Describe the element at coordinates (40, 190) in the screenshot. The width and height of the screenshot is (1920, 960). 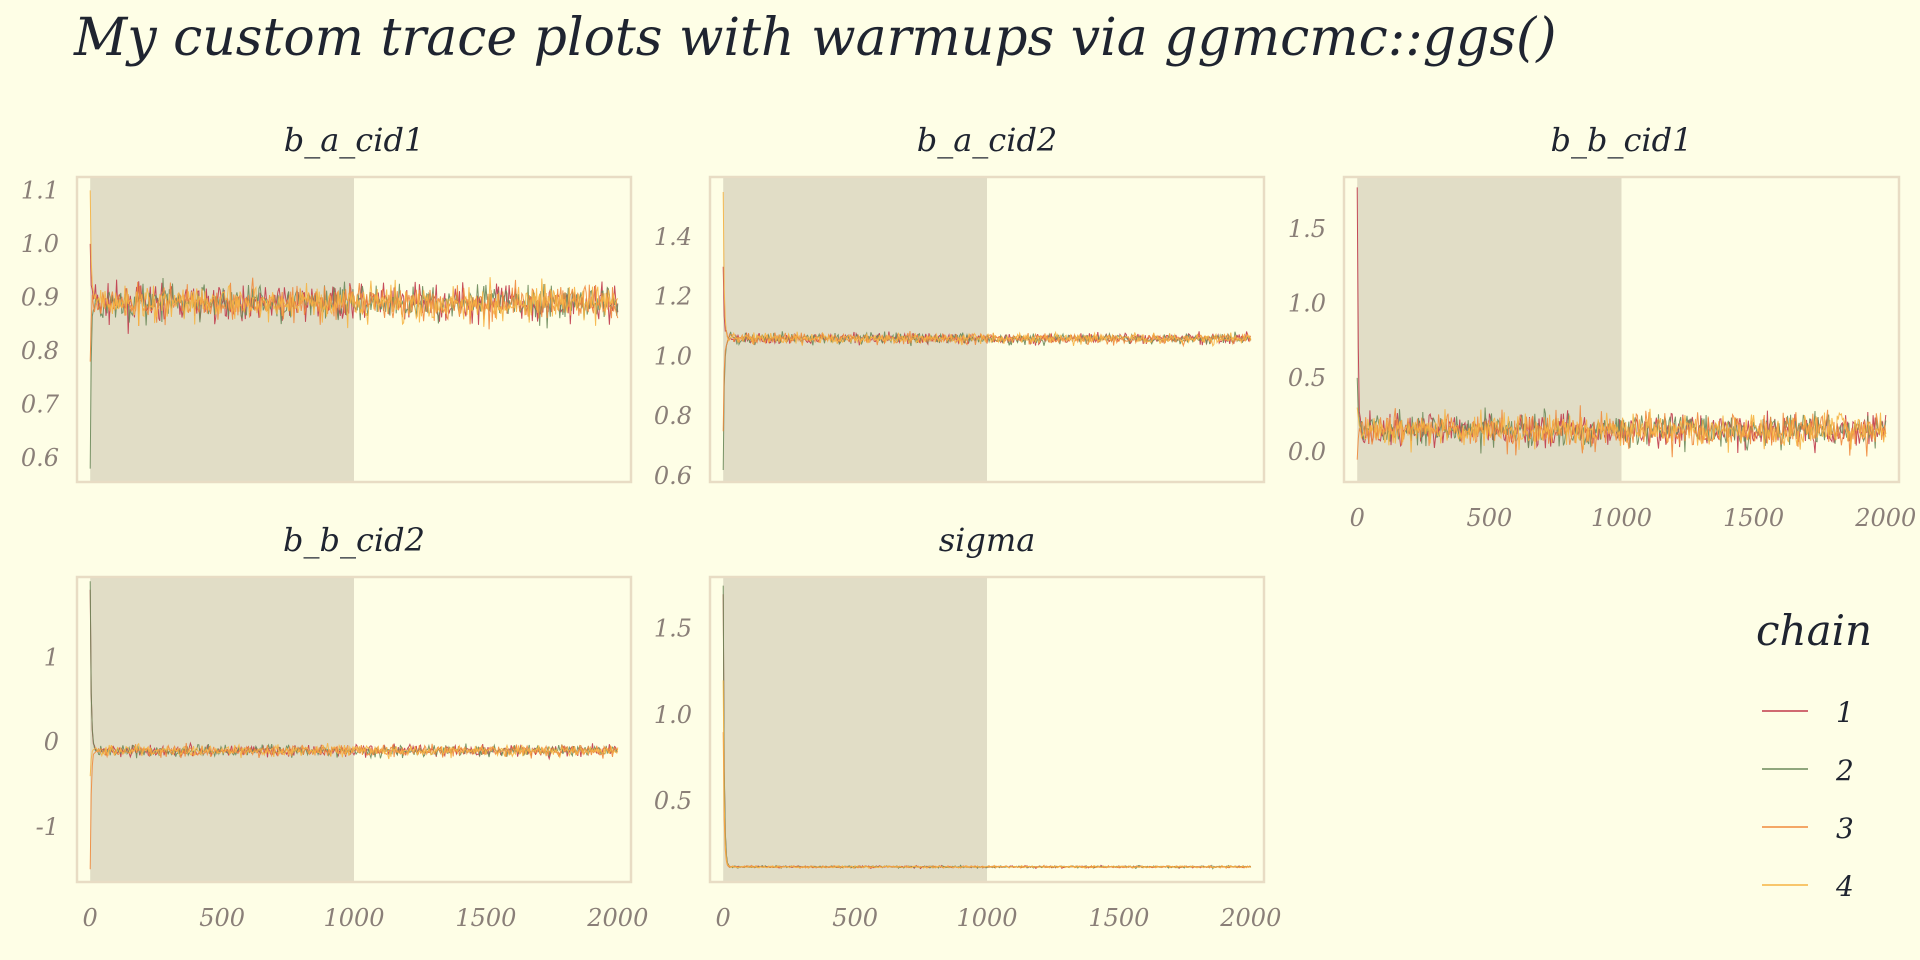
I see `y-tick-label: 1.1` at that location.